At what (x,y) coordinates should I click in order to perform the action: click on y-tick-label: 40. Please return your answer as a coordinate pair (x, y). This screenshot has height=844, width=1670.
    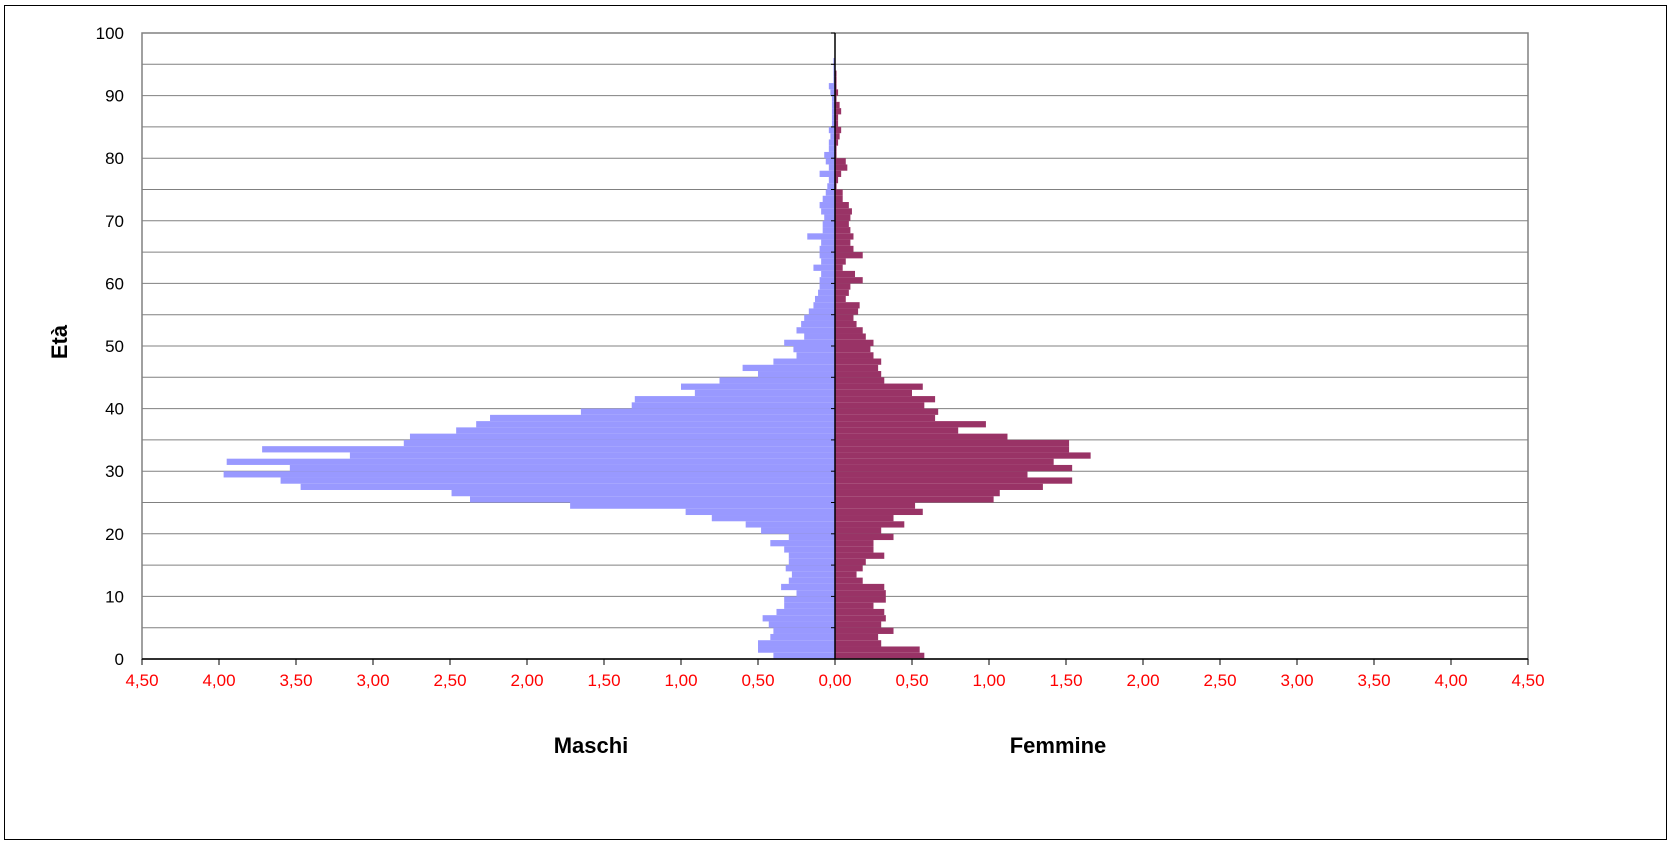
    Looking at the image, I should click on (114, 409).